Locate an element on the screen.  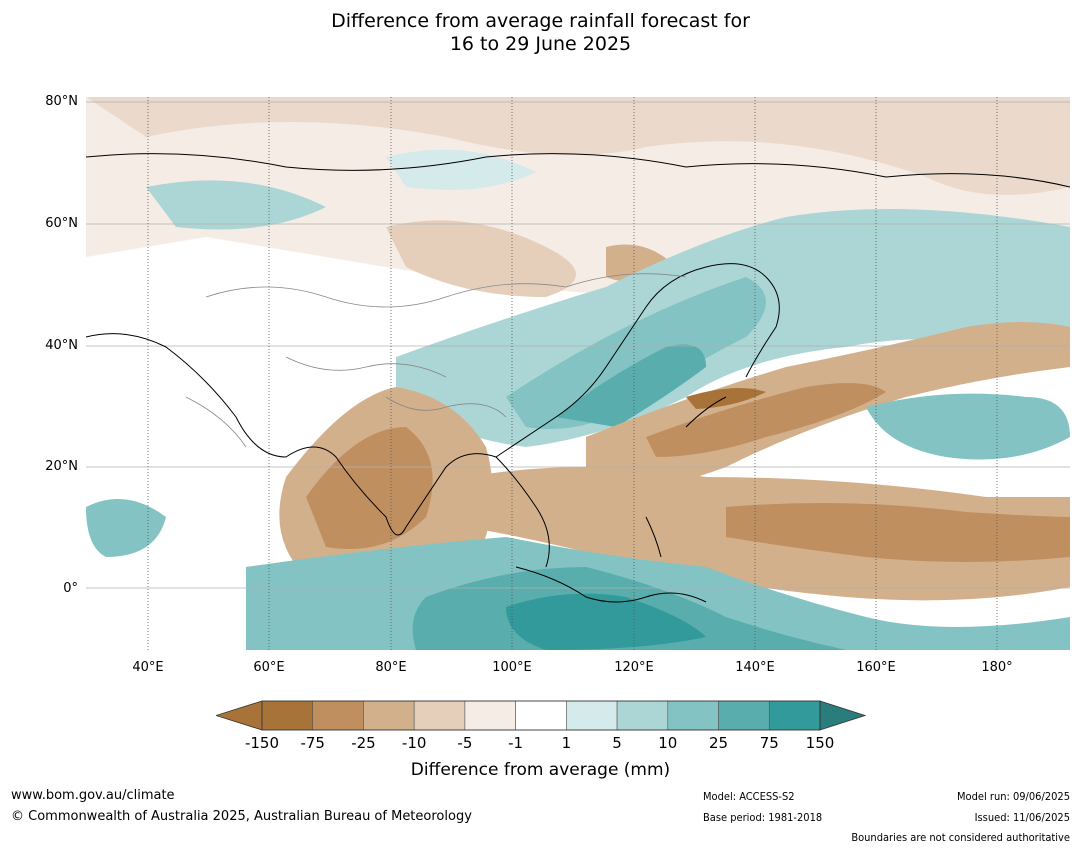
colorbar-tick-label: -1 is located at coordinates (516, 743).